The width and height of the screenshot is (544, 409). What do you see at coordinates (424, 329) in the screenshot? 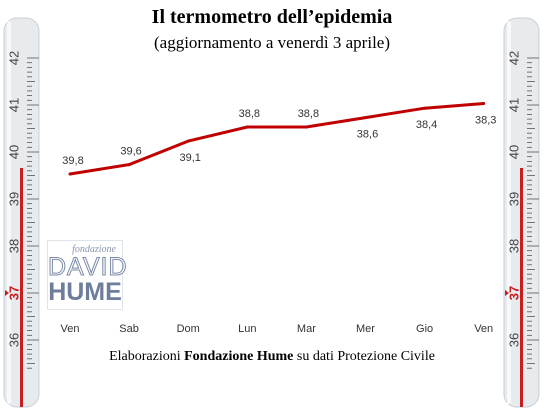
I see `x-tick-label: Gio` at bounding box center [424, 329].